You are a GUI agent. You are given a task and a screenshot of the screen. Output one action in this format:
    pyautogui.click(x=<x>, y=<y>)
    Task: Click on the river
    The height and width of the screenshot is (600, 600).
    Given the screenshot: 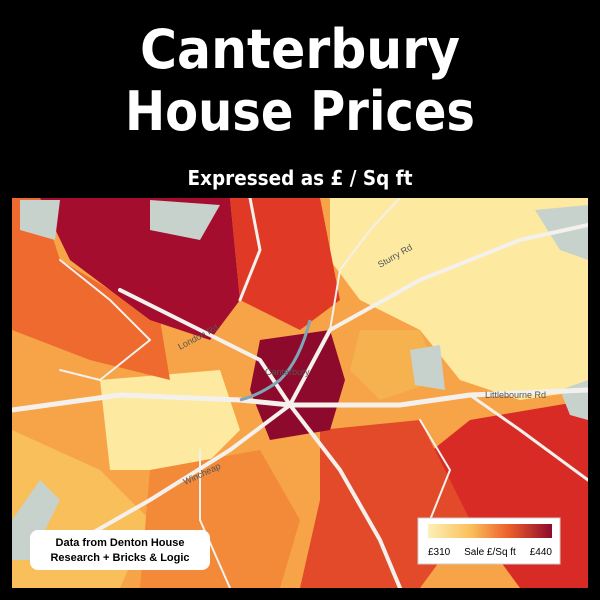 What is the action you would take?
    pyautogui.click(x=275, y=360)
    